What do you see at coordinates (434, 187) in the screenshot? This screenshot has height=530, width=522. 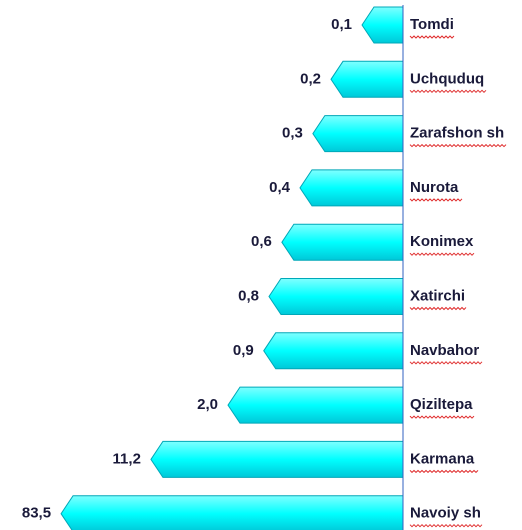 I see `category-label: Nurota` at bounding box center [434, 187].